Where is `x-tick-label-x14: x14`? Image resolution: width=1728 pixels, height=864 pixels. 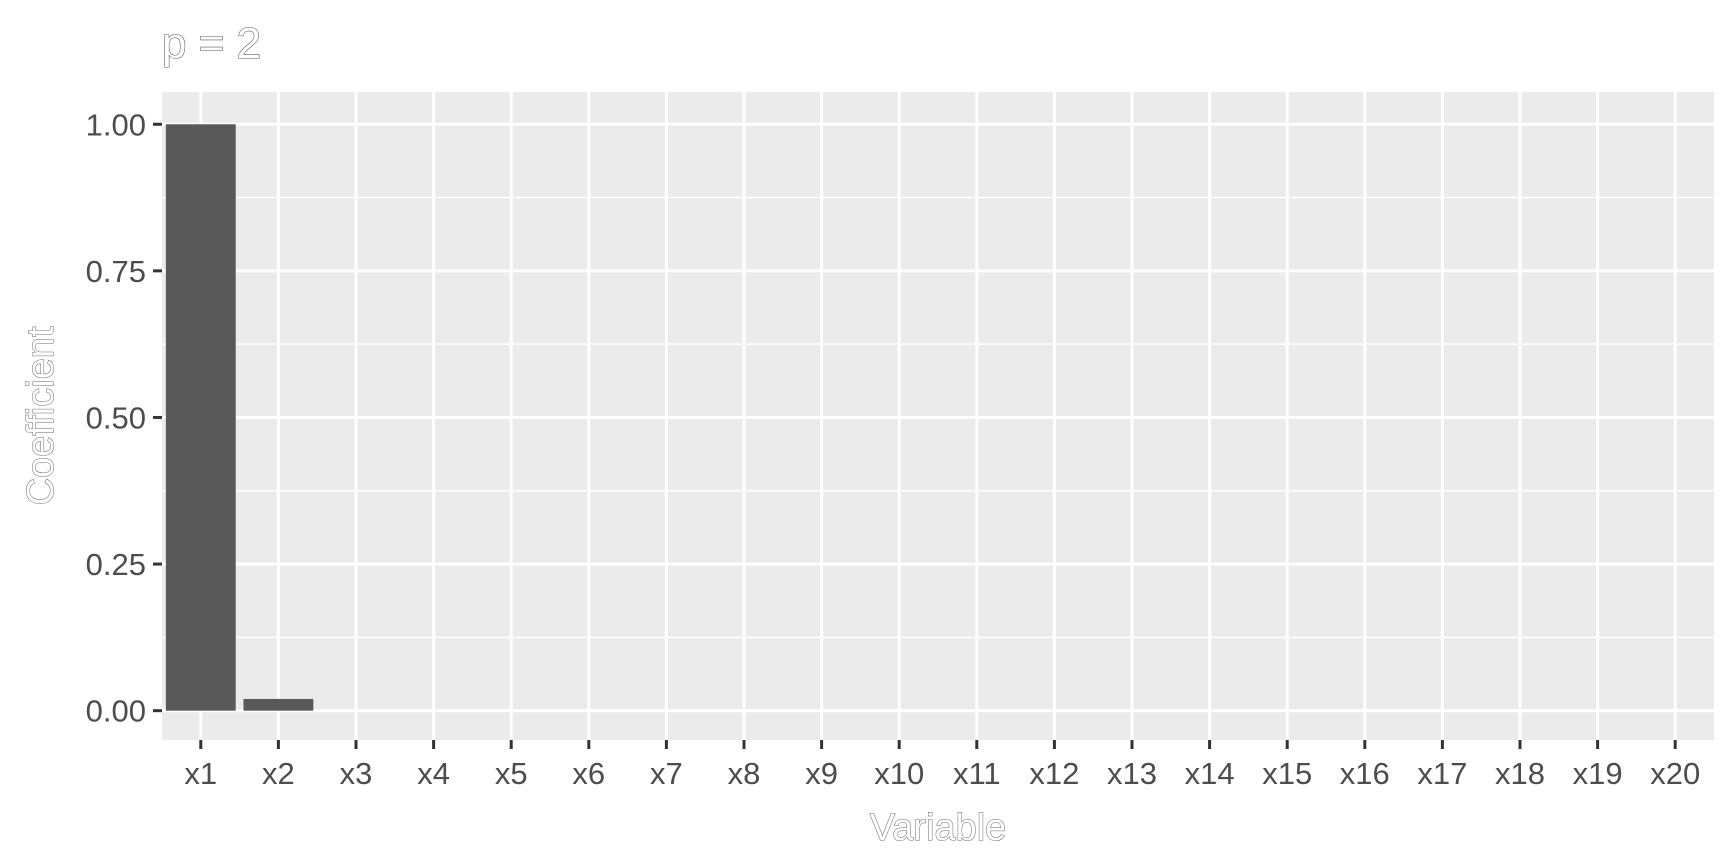
x-tick-label-x14: x14 is located at coordinates (1210, 773).